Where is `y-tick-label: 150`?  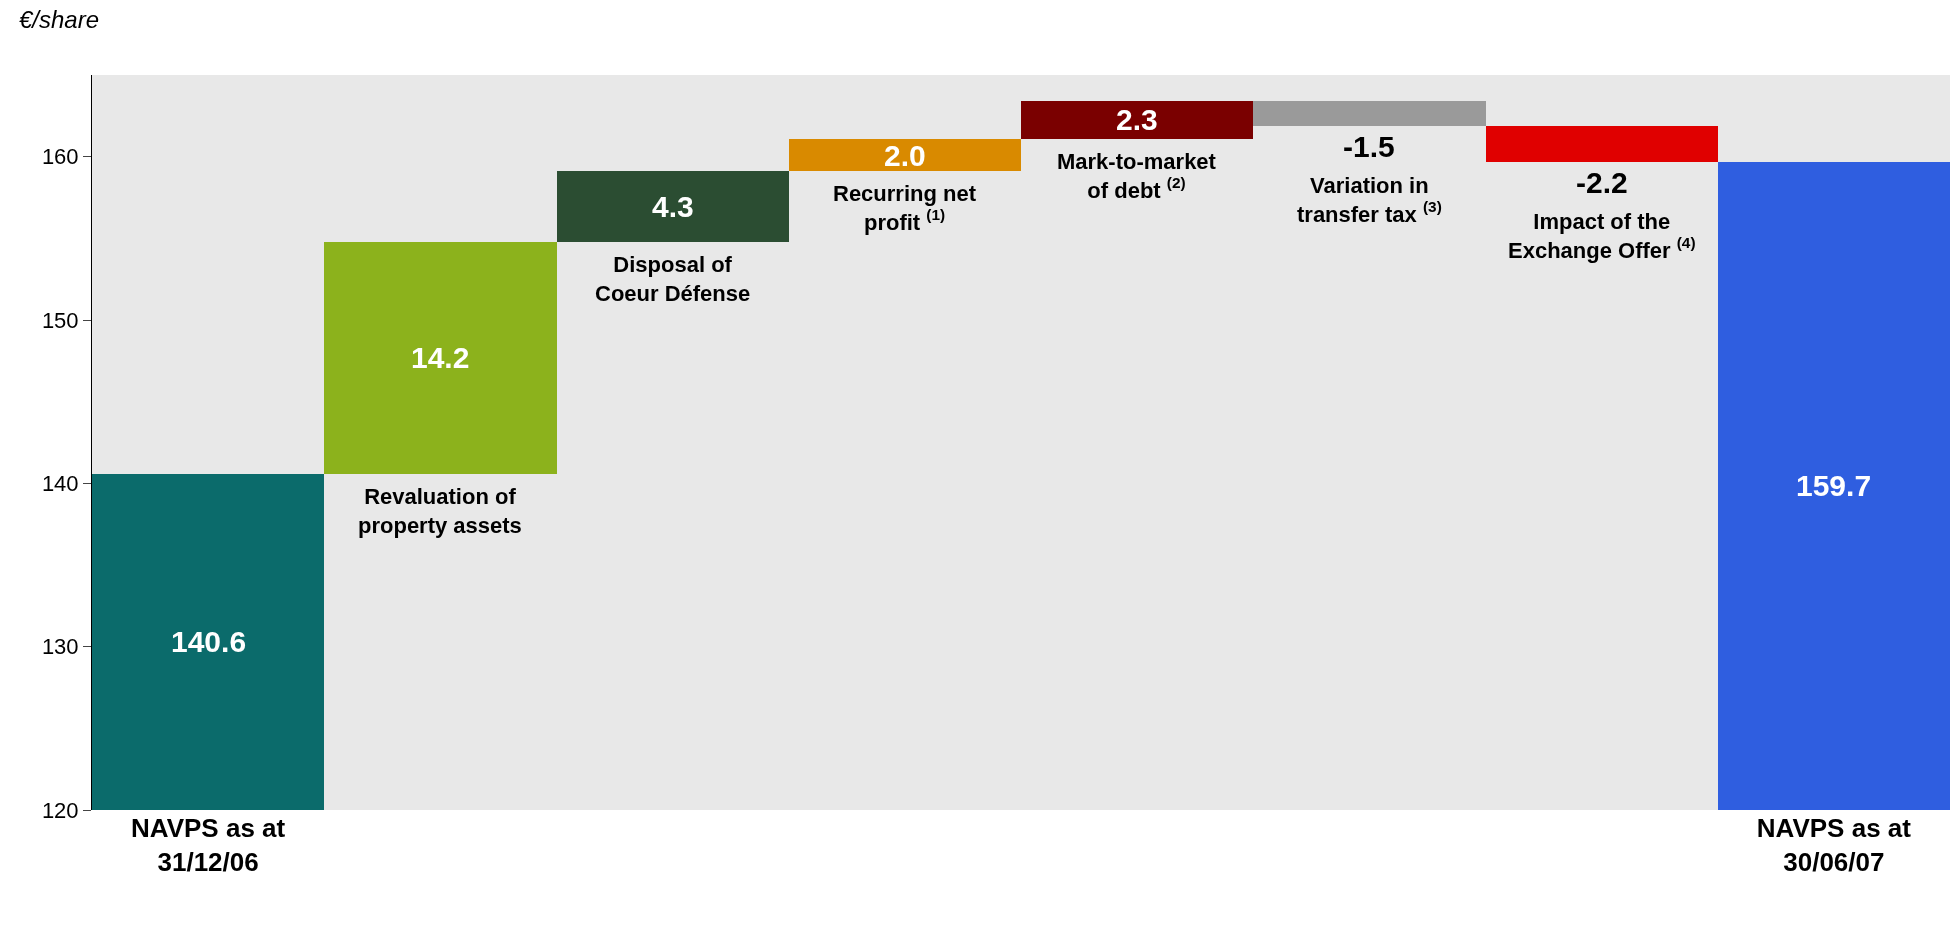 y-tick-label: 150 is located at coordinates (60, 320).